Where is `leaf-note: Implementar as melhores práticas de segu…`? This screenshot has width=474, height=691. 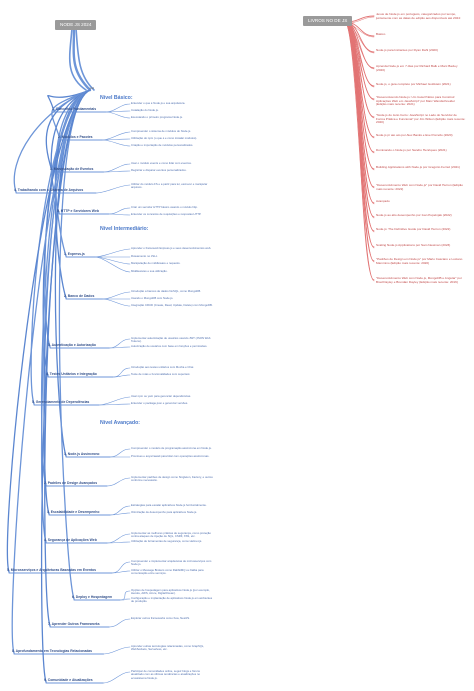
leaf-note: Implementar as melhores práticas de segu… is located at coordinates (171, 535).